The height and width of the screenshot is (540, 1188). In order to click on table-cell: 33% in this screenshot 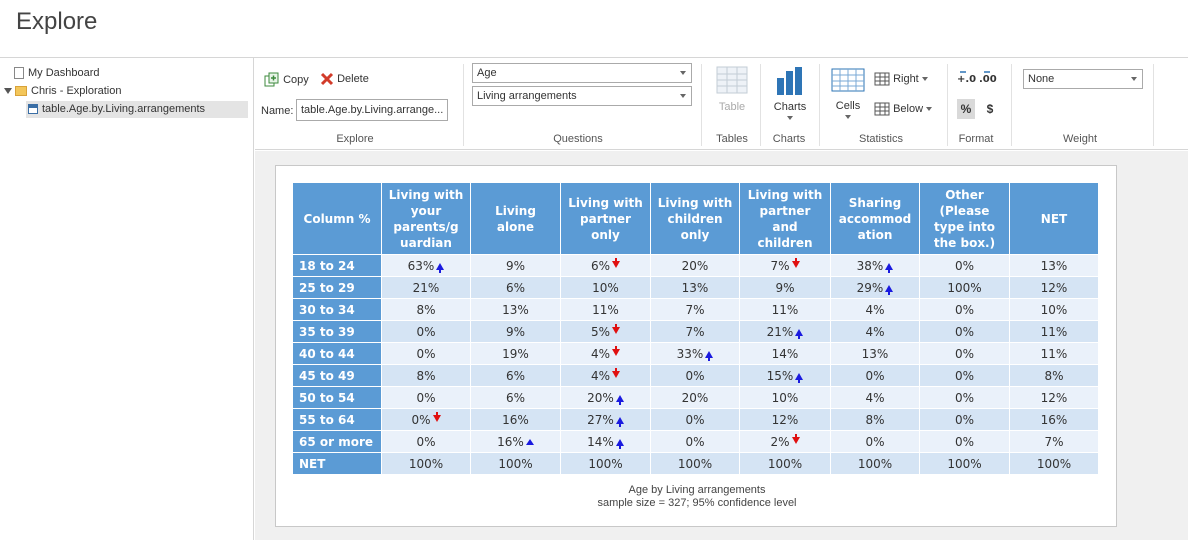, I will do `click(695, 353)`.